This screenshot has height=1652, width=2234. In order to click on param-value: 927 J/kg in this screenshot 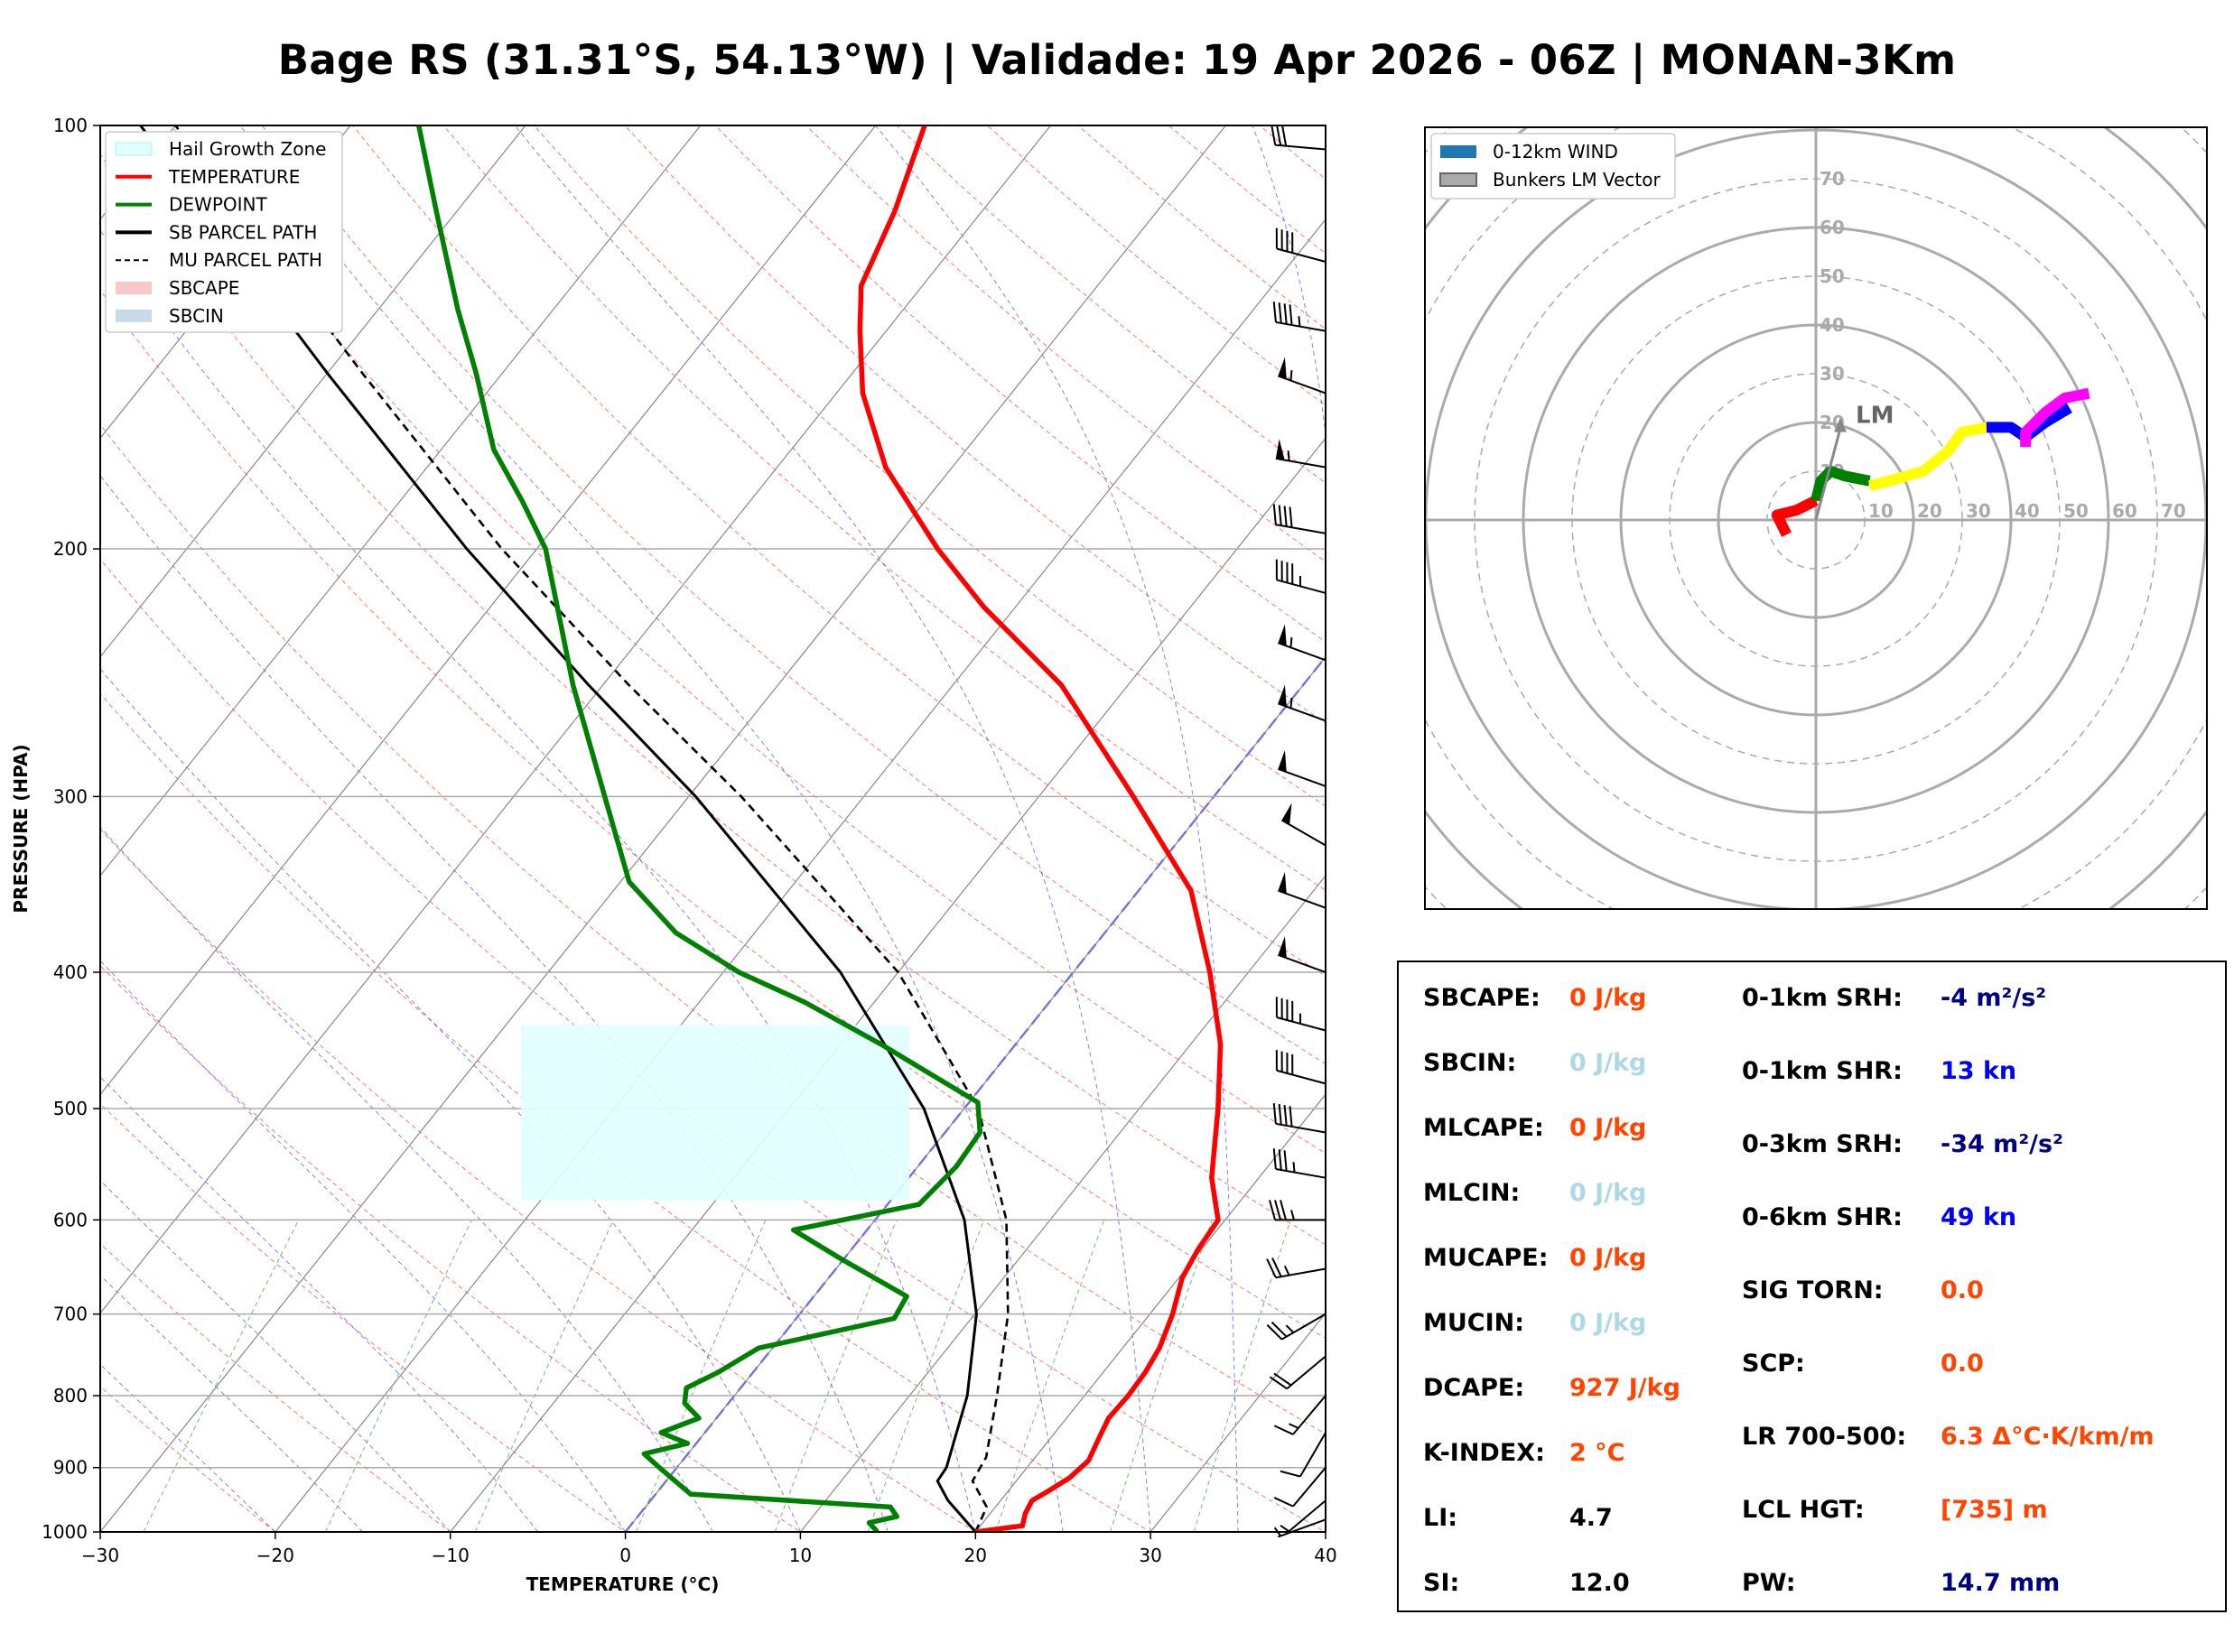, I will do `click(1624, 1388)`.